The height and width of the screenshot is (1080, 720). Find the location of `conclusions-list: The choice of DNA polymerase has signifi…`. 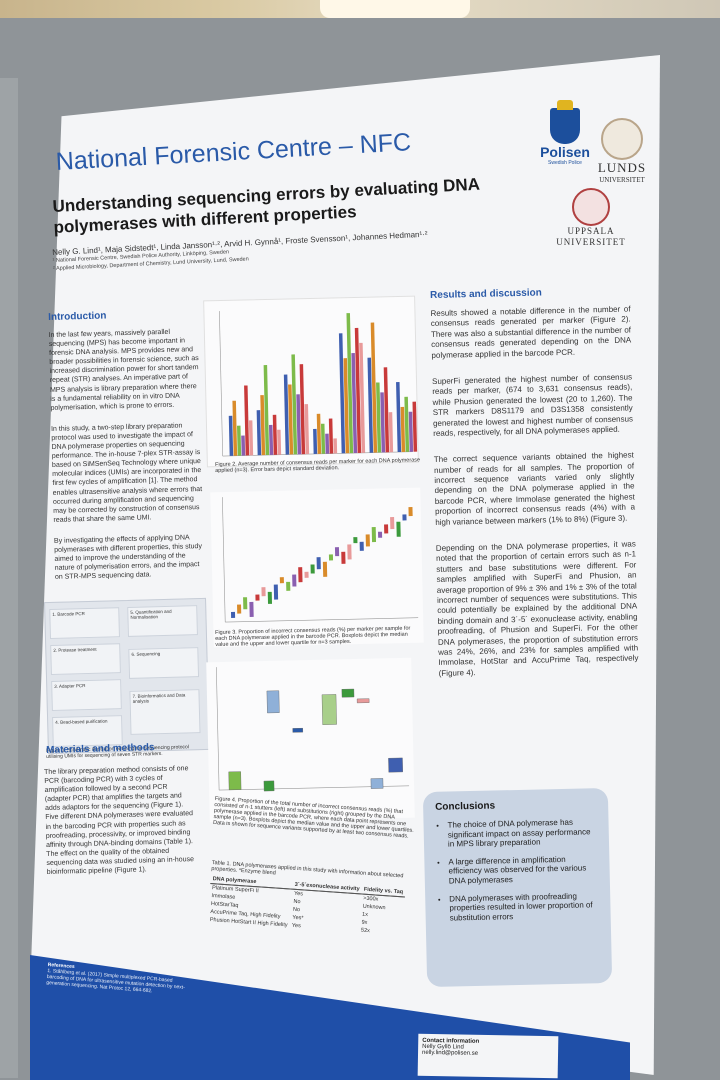

conclusions-list: The choice of DNA polymerase has signifi… is located at coordinates (516, 870).